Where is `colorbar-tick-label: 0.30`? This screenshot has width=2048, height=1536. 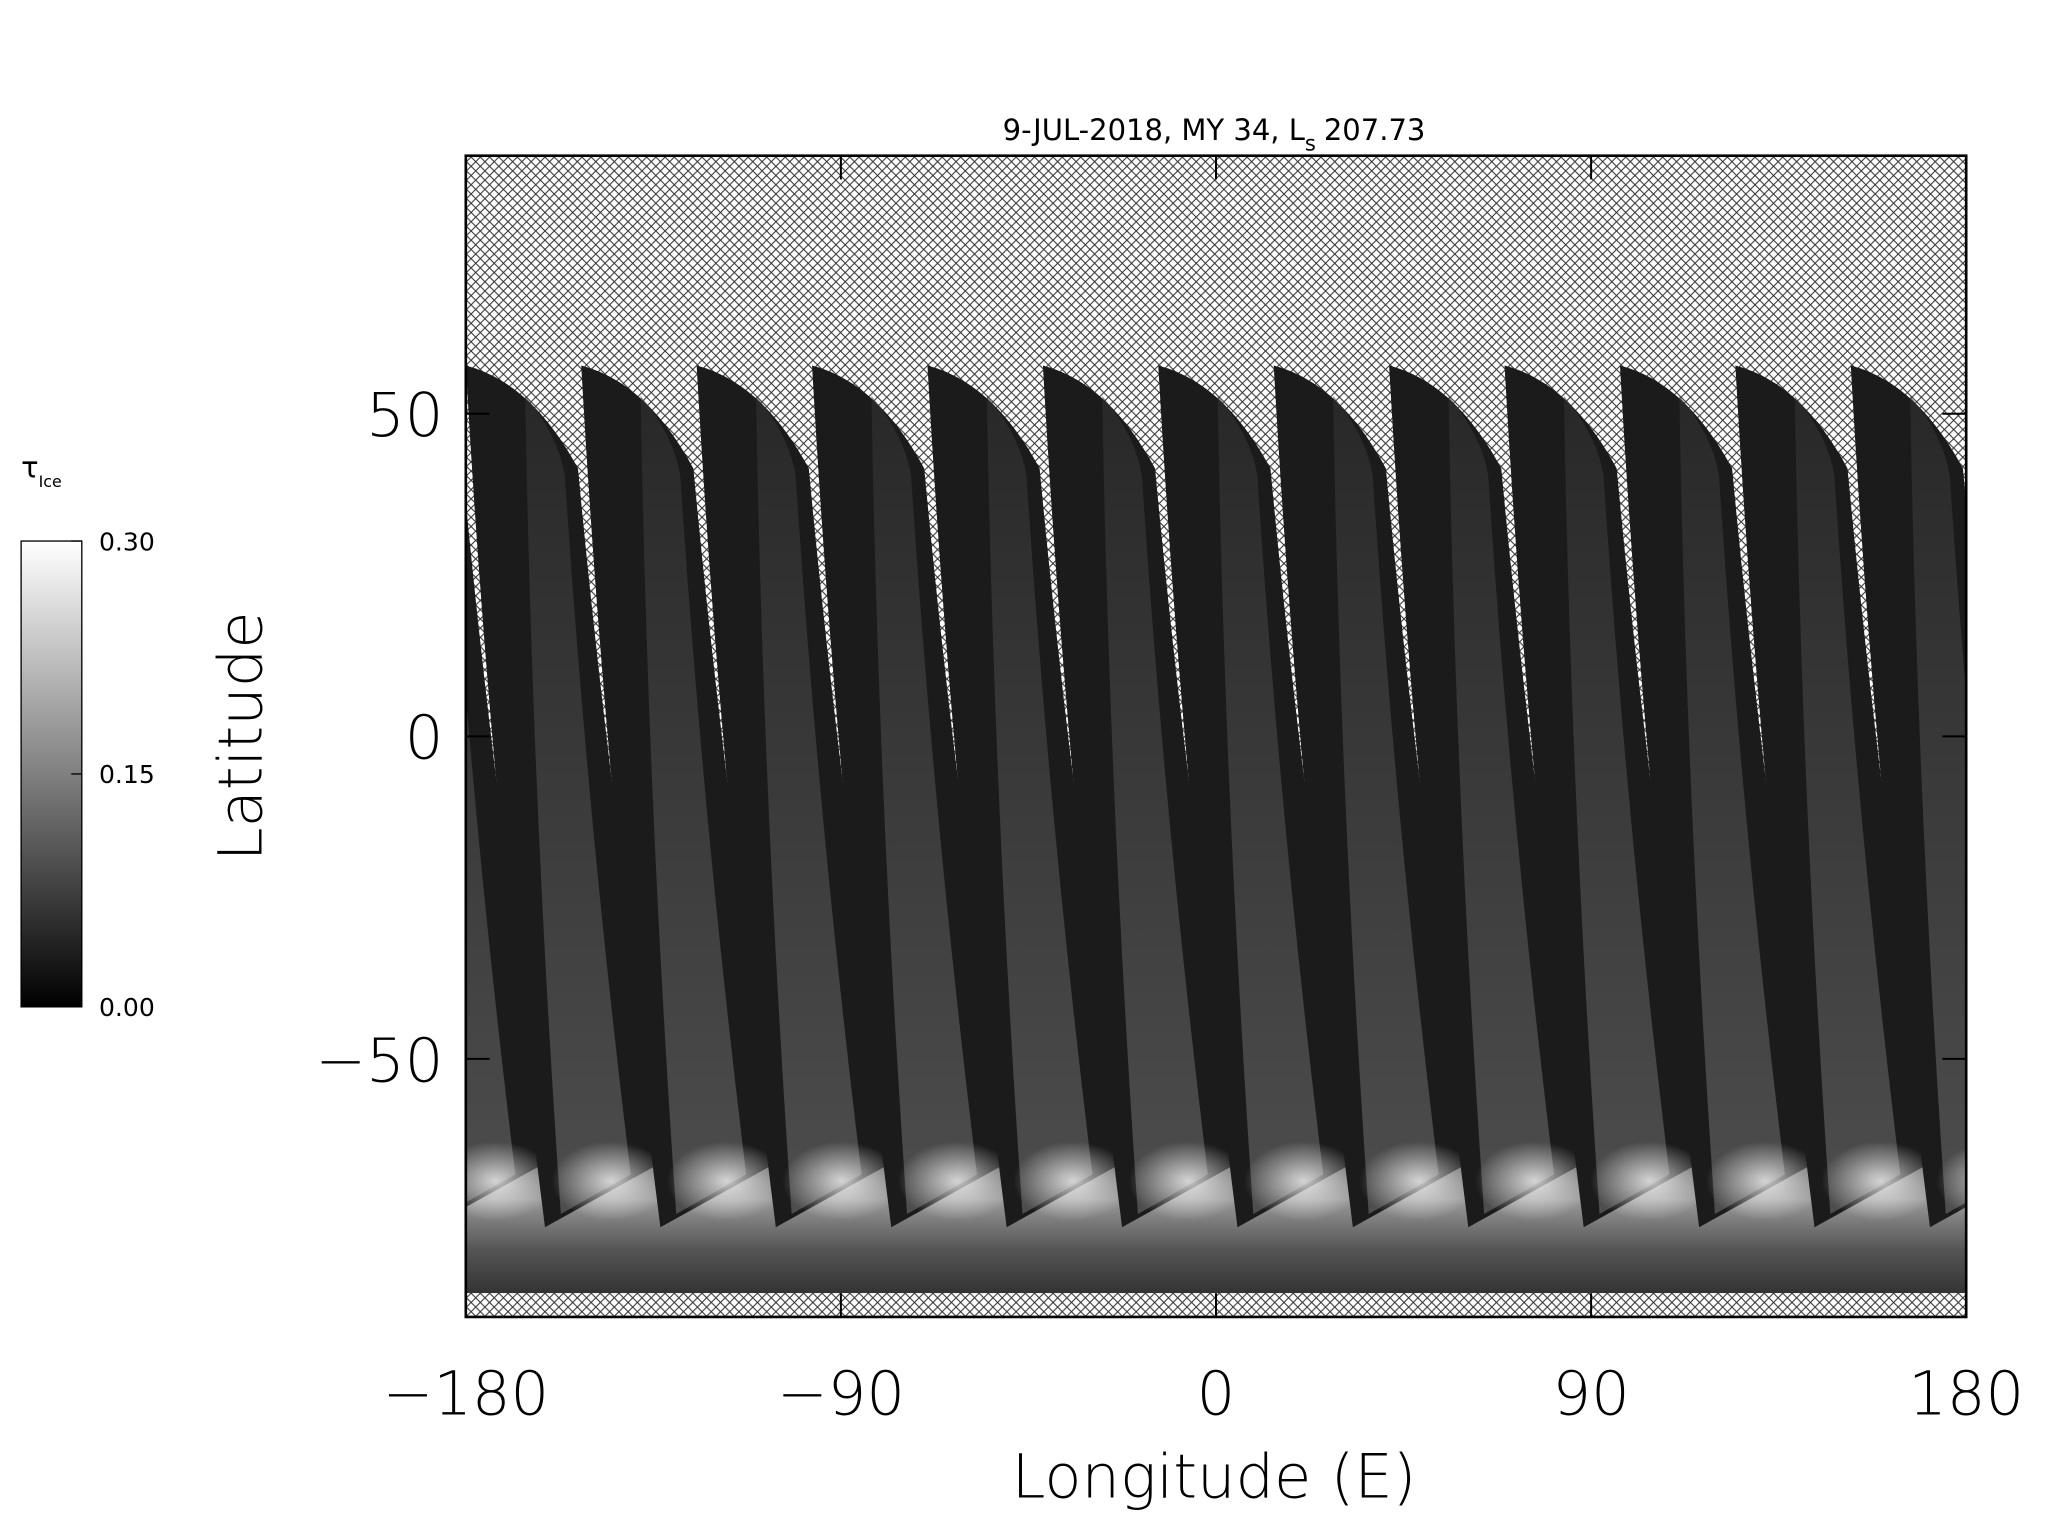
colorbar-tick-label: 0.30 is located at coordinates (127, 541).